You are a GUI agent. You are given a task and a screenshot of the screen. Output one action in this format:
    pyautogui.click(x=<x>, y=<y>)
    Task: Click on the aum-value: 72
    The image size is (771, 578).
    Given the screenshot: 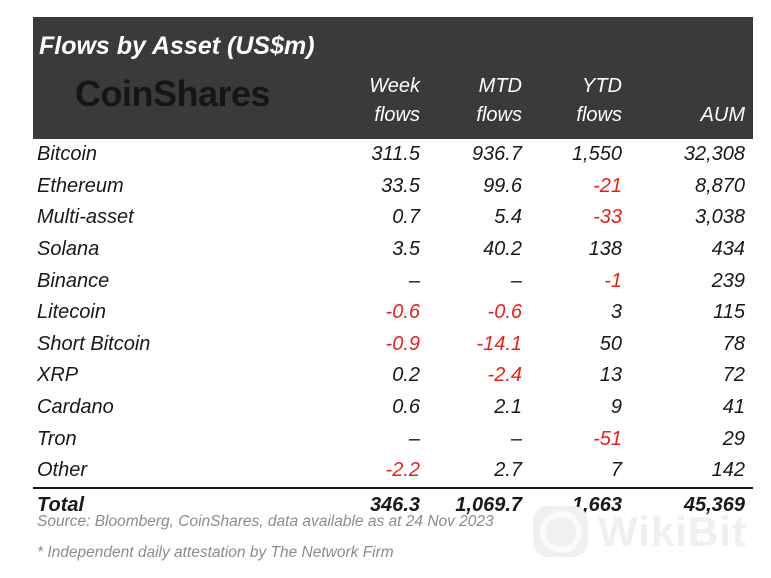 What is the action you would take?
    pyautogui.click(x=734, y=375)
    